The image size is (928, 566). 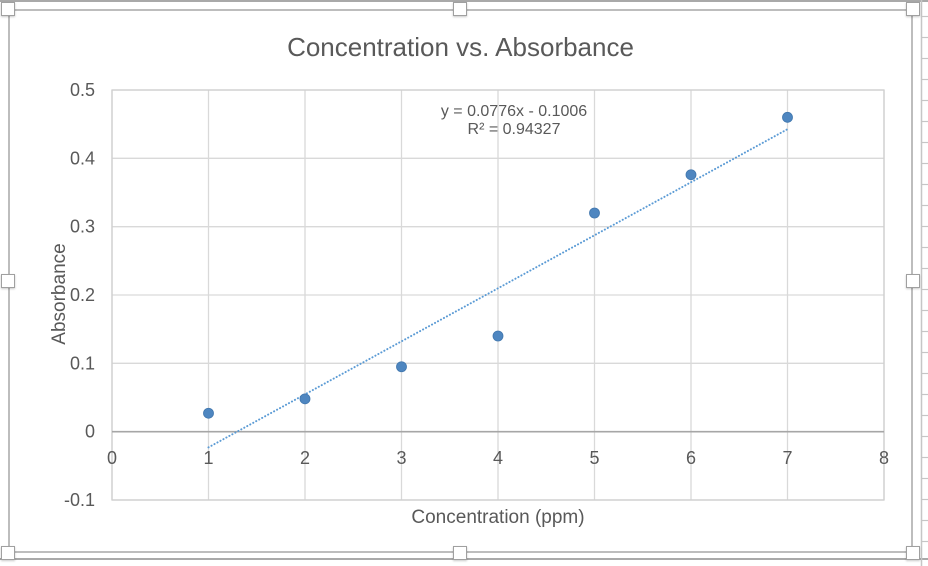 I want to click on chart-title: Concentration vs. Absorbance, so click(x=460, y=47).